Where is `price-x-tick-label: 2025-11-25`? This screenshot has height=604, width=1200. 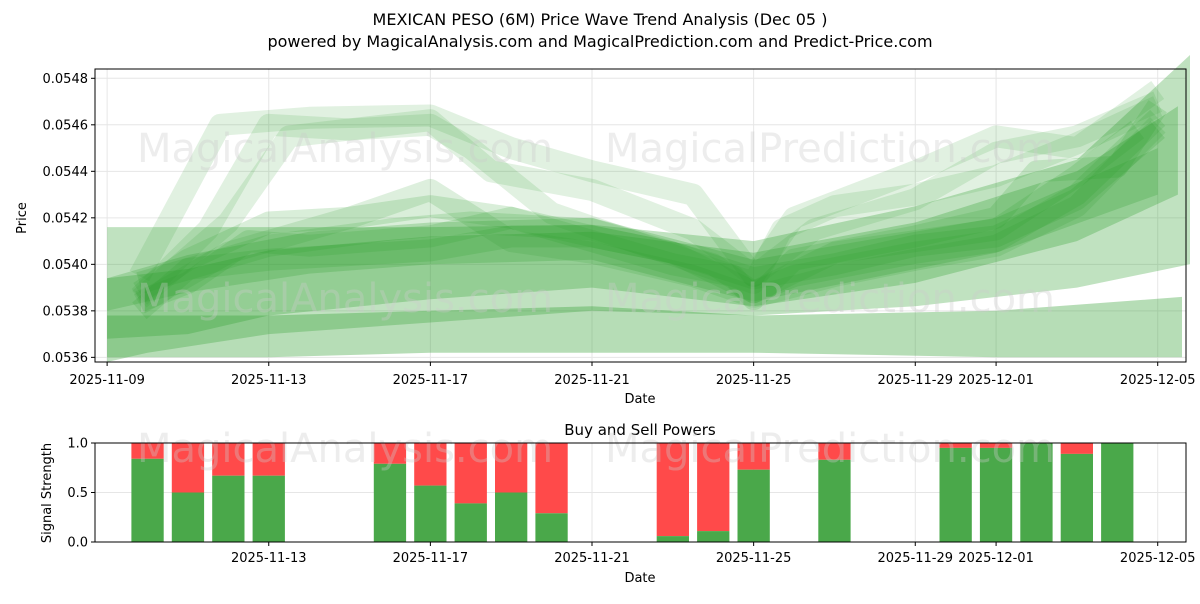 price-x-tick-label: 2025-11-25 is located at coordinates (754, 380).